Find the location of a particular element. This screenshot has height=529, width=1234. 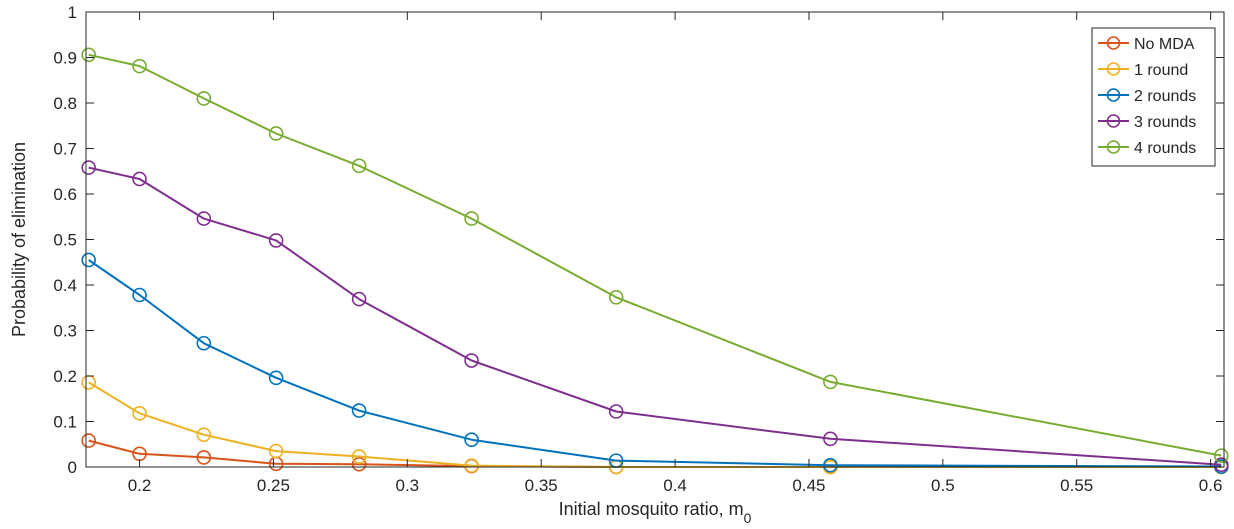

y-tick-label: 0.3 is located at coordinates (65, 331).